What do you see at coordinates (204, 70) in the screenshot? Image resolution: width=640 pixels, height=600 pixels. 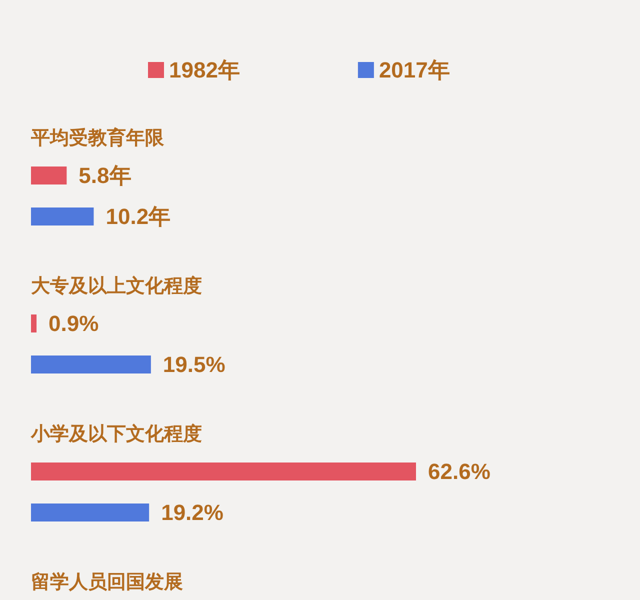 I see `legend-label: 1982年` at bounding box center [204, 70].